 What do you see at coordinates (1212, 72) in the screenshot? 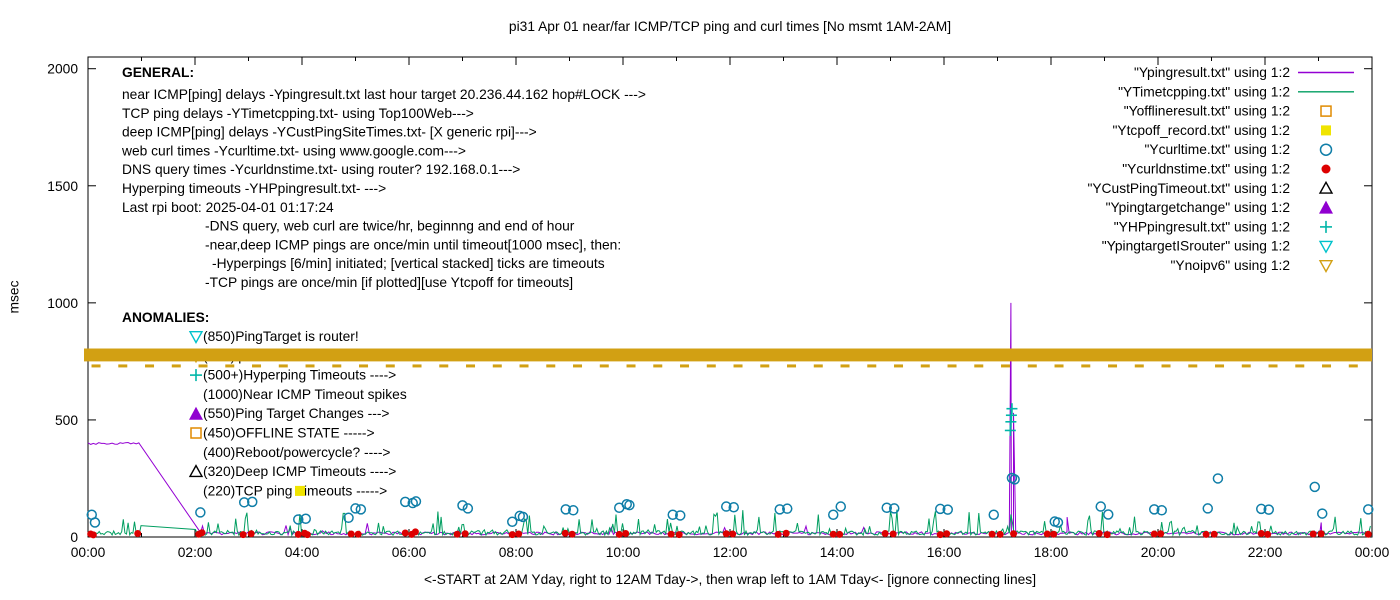
I see `legend-label: "Ypingresult.txt" using 1:2` at bounding box center [1212, 72].